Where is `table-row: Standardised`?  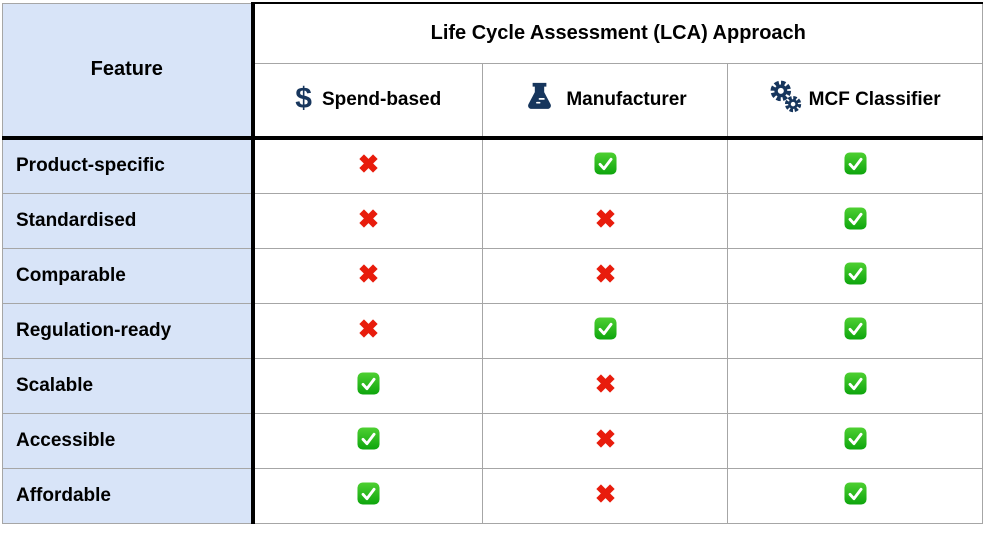 table-row: Standardised is located at coordinates (492, 220).